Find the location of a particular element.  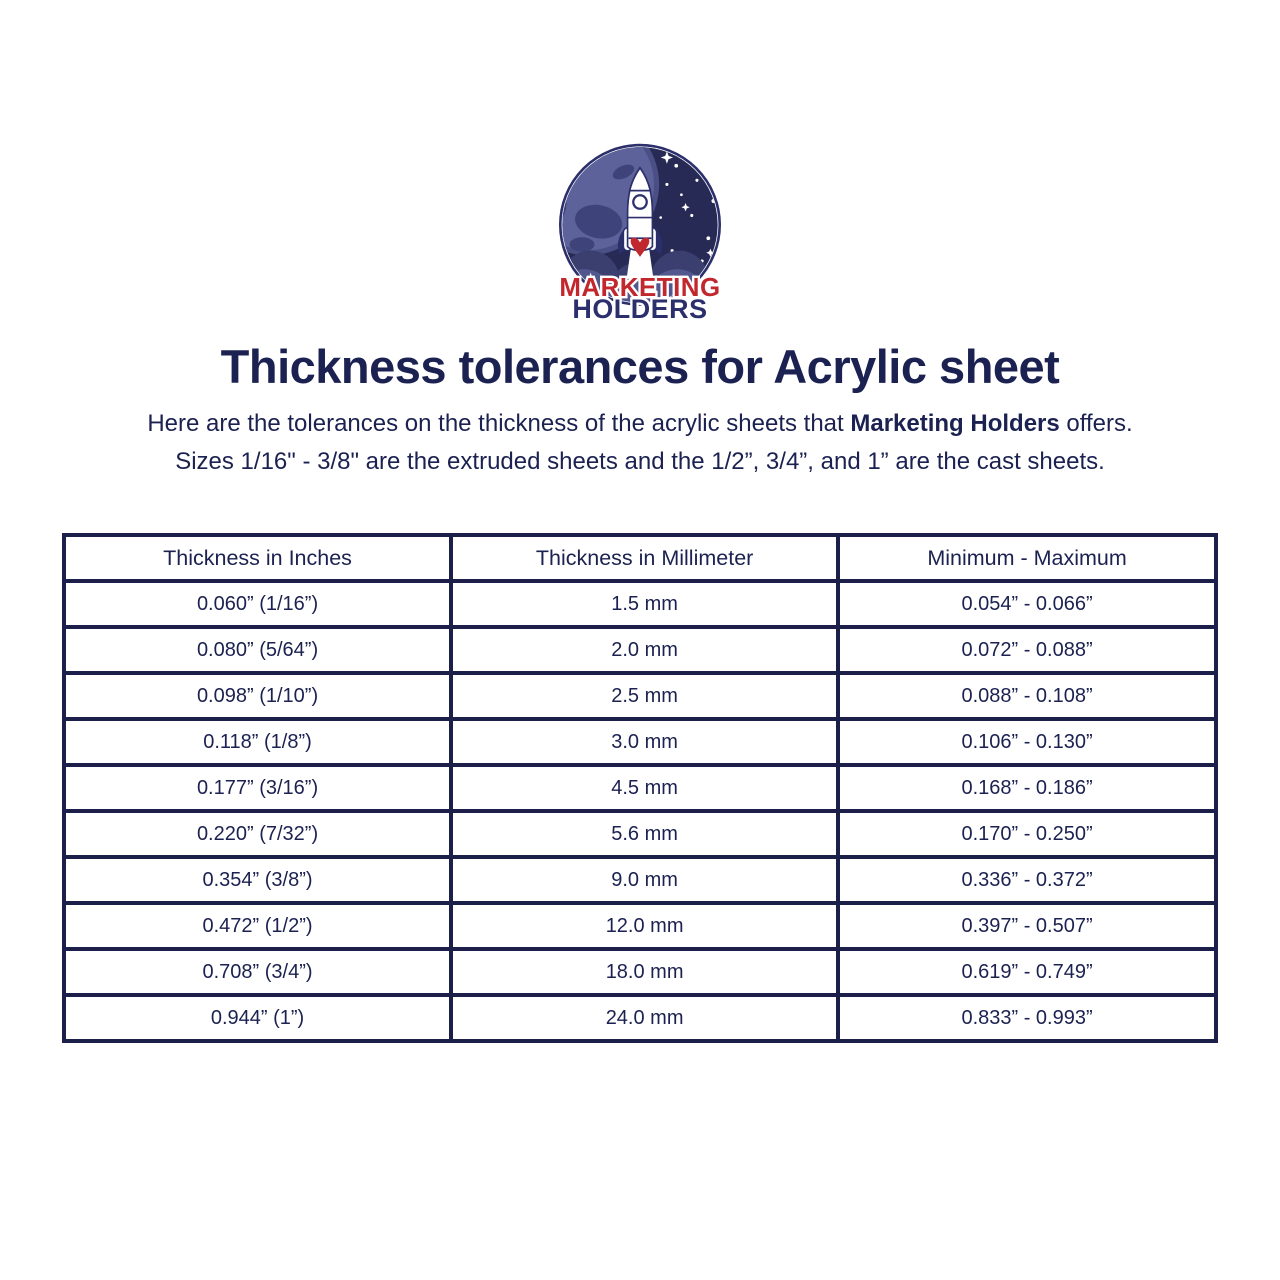

table-row: 0.472” (1/2”) 12.0 mm 0.397” - 0.507” is located at coordinates (639, 926).